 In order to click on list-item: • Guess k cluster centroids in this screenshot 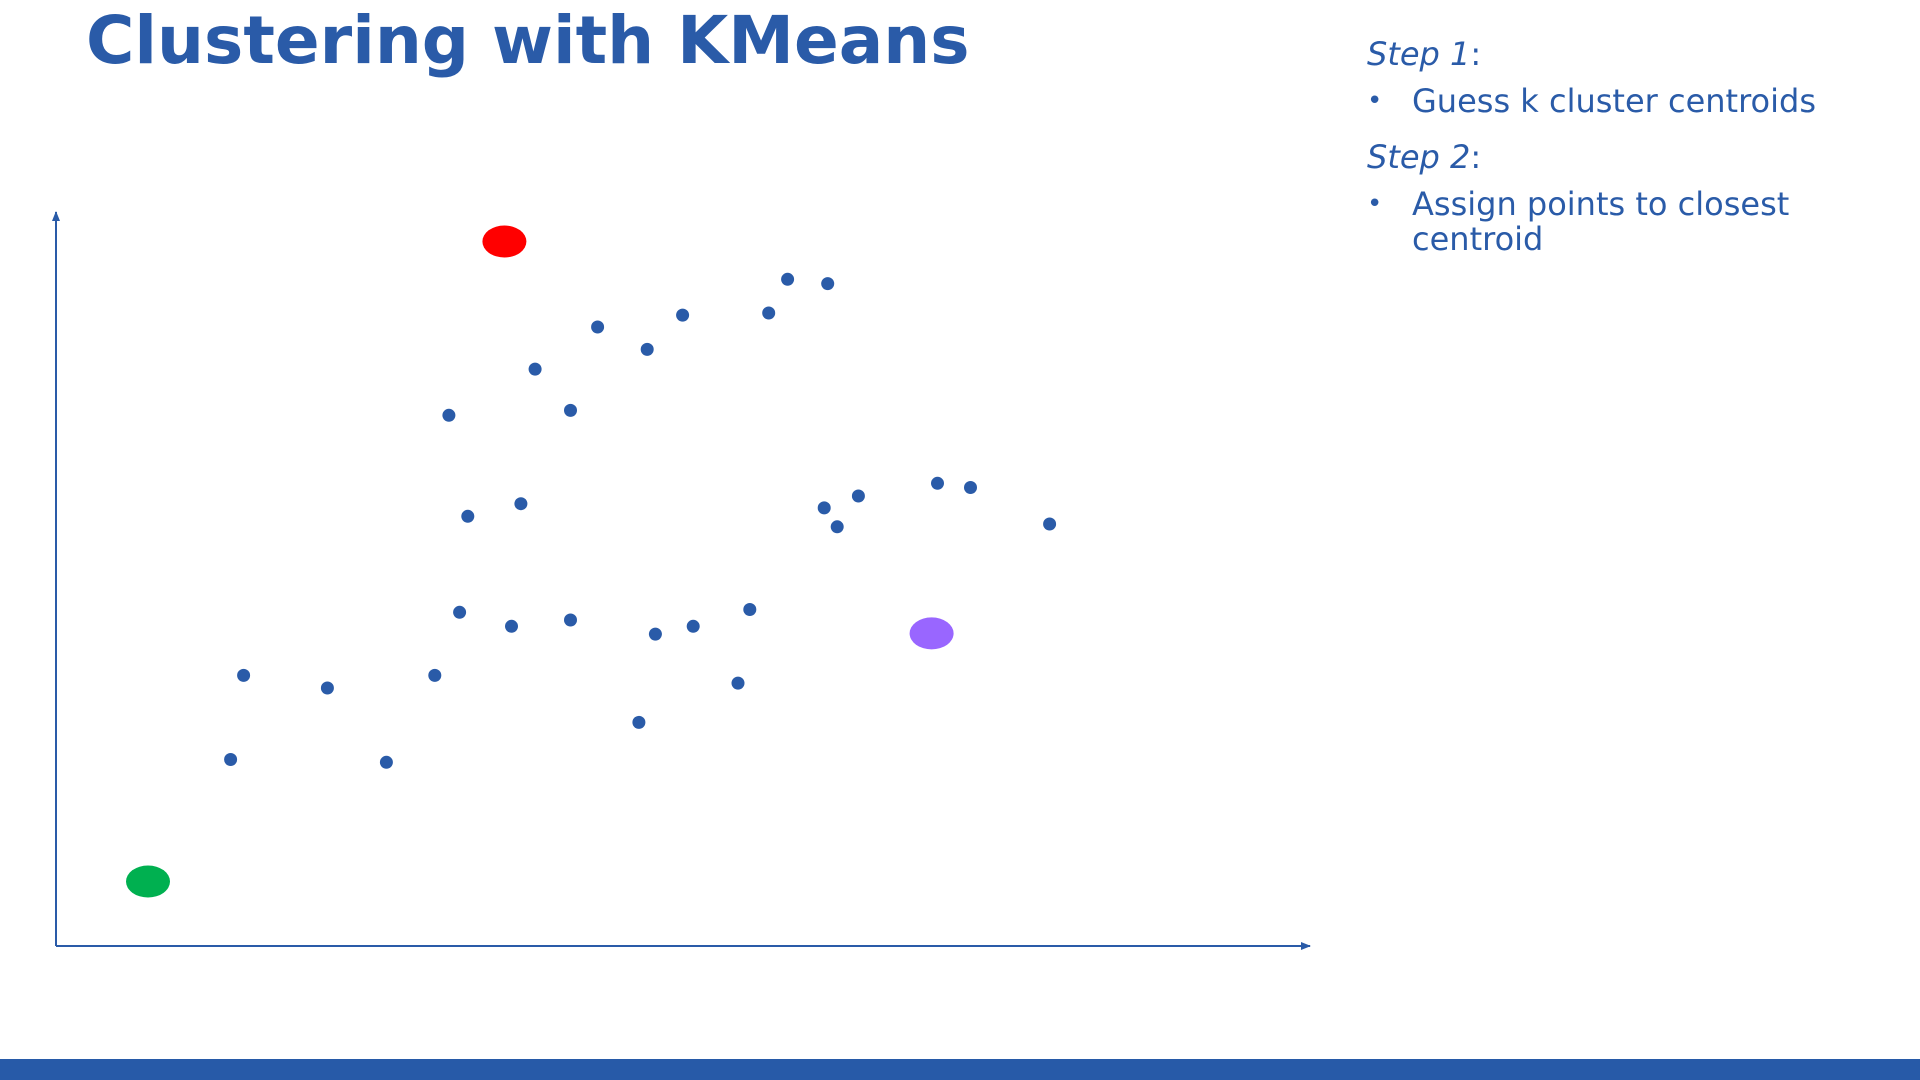, I will do `click(1627, 101)`.